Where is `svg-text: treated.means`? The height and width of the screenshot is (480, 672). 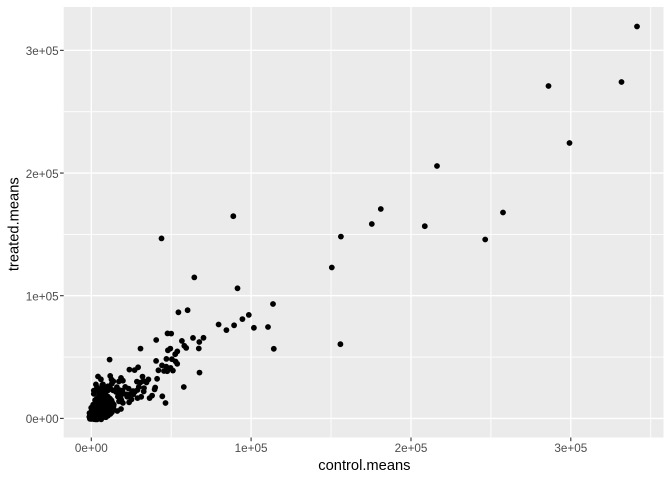 svg-text: treated.means is located at coordinates (15, 224).